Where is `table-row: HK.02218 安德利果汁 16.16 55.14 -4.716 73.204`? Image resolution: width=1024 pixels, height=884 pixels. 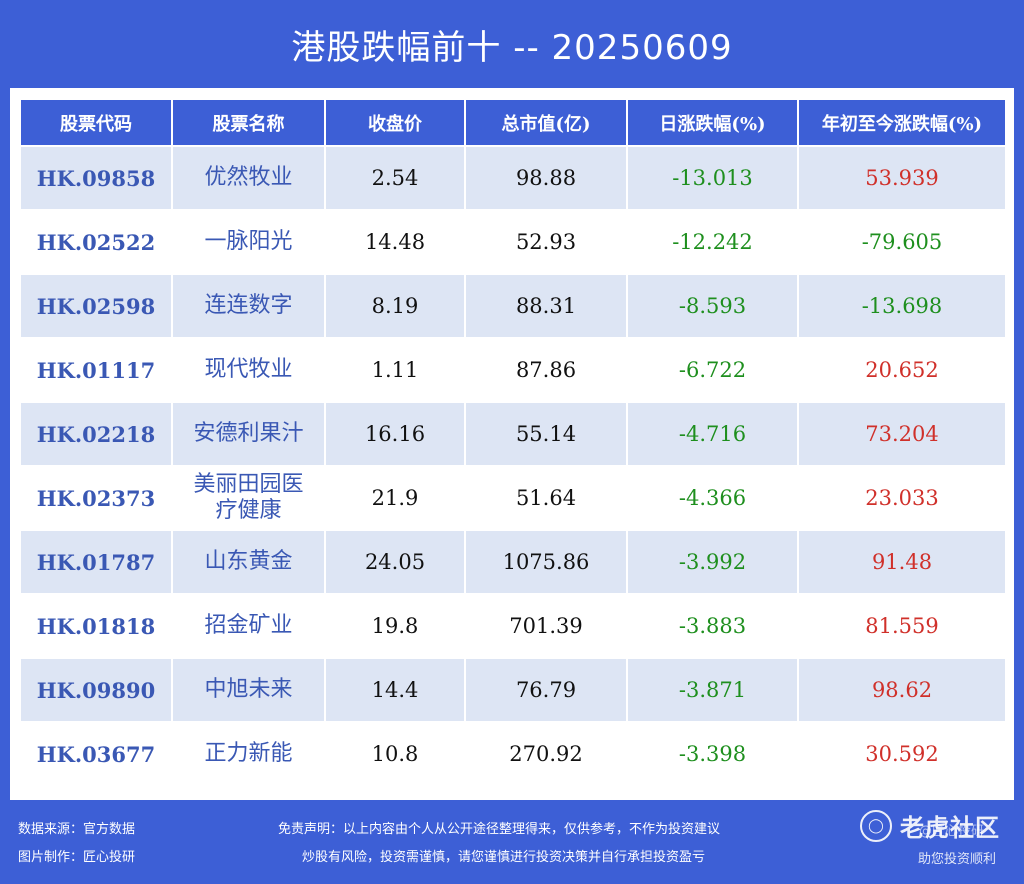 table-row: HK.02218 安德利果汁 16.16 55.14 -4.716 73.204 is located at coordinates (513, 434).